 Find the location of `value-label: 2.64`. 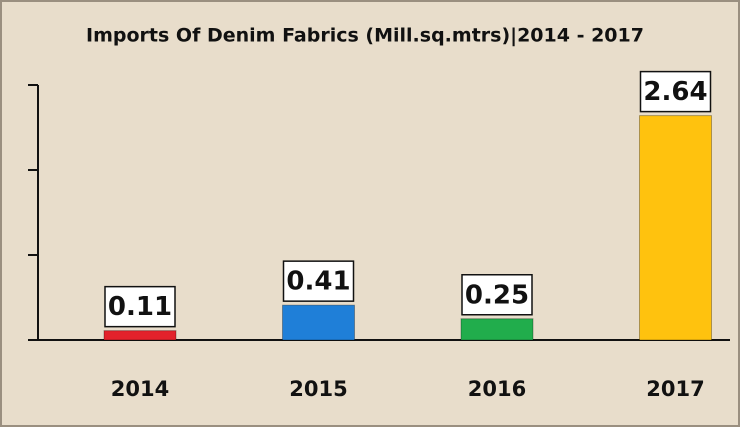

value-label: 2.64 is located at coordinates (675, 92).